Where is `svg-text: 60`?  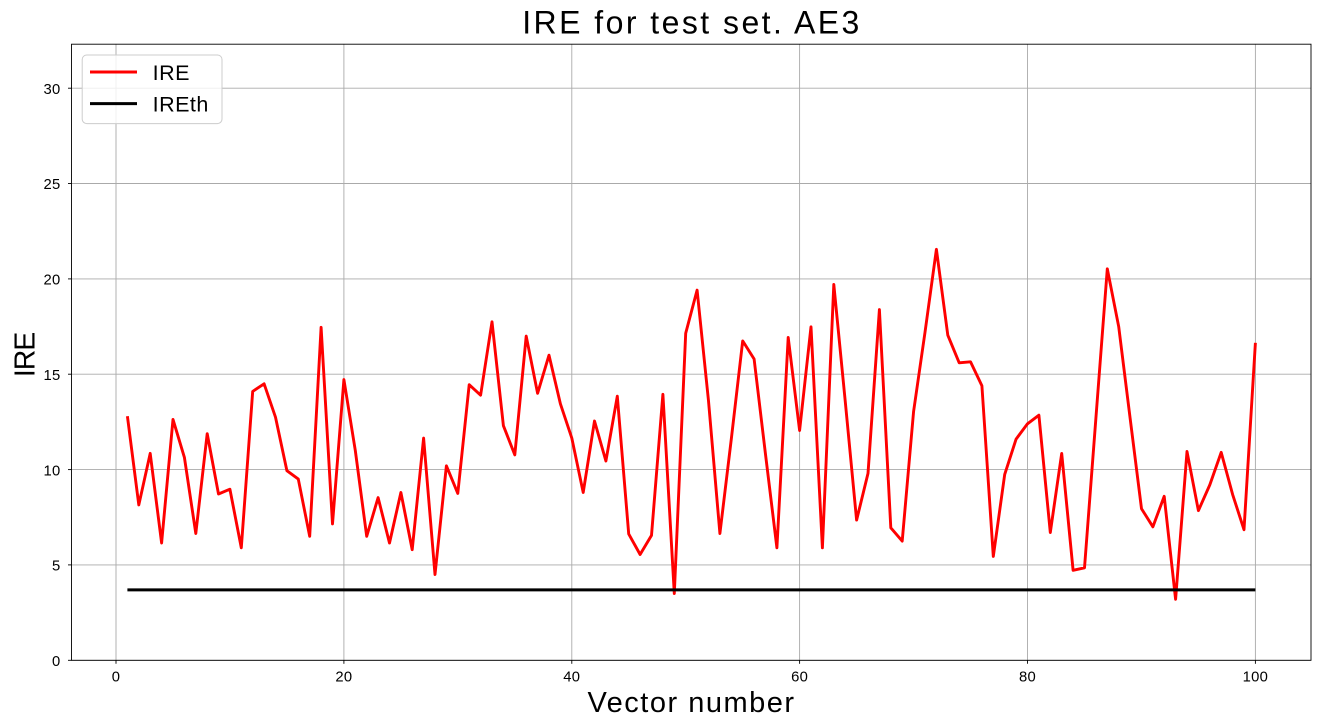 svg-text: 60 is located at coordinates (799, 677).